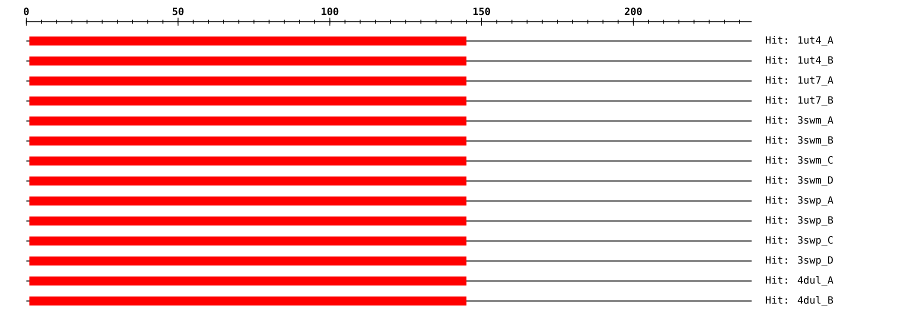  What do you see at coordinates (633, 12) in the screenshot?
I see `x-tick-label: 200` at bounding box center [633, 12].